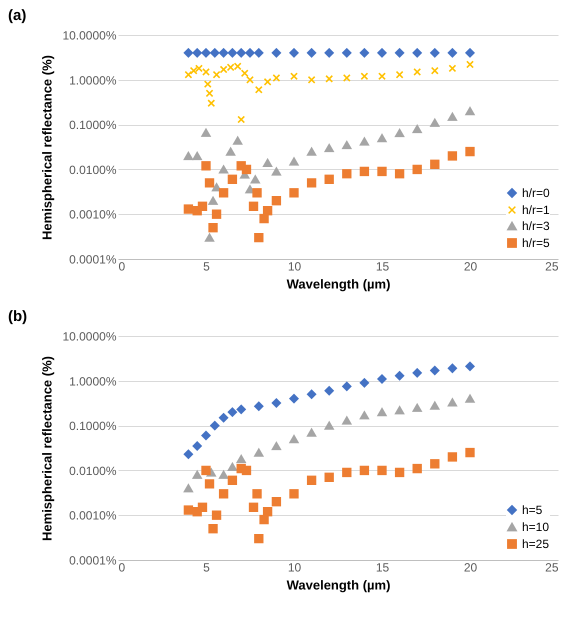 Image resolution: width=586 pixels, height=624 pixels. I want to click on legend-label: h/r=1, so click(536, 210).